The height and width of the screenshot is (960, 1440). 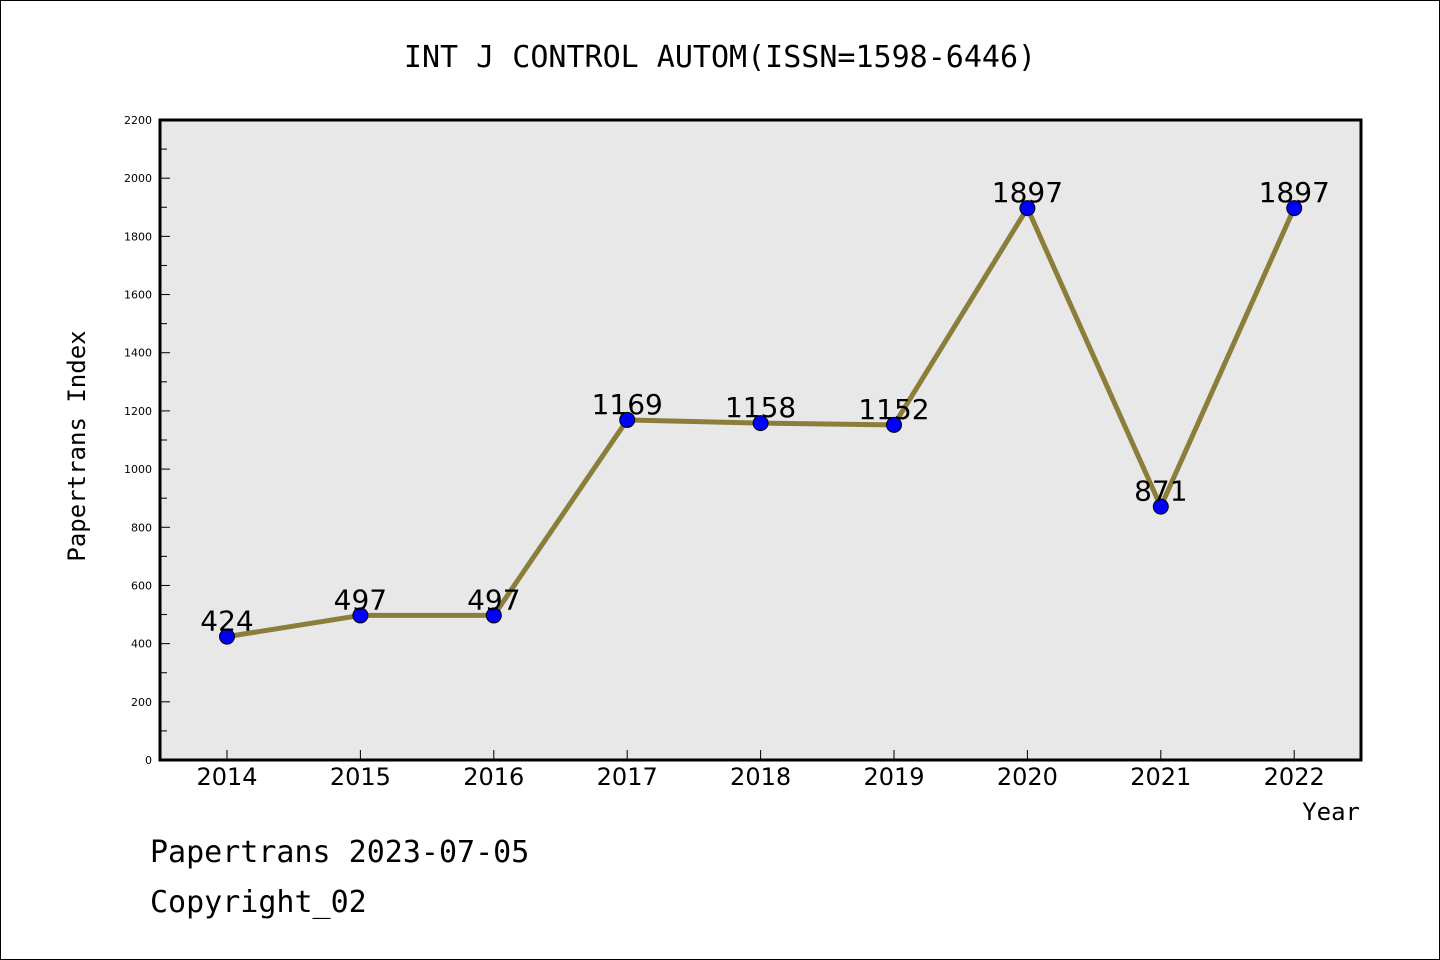 What do you see at coordinates (77, 445) in the screenshot?
I see `y-axis-label: Papertrans Index` at bounding box center [77, 445].